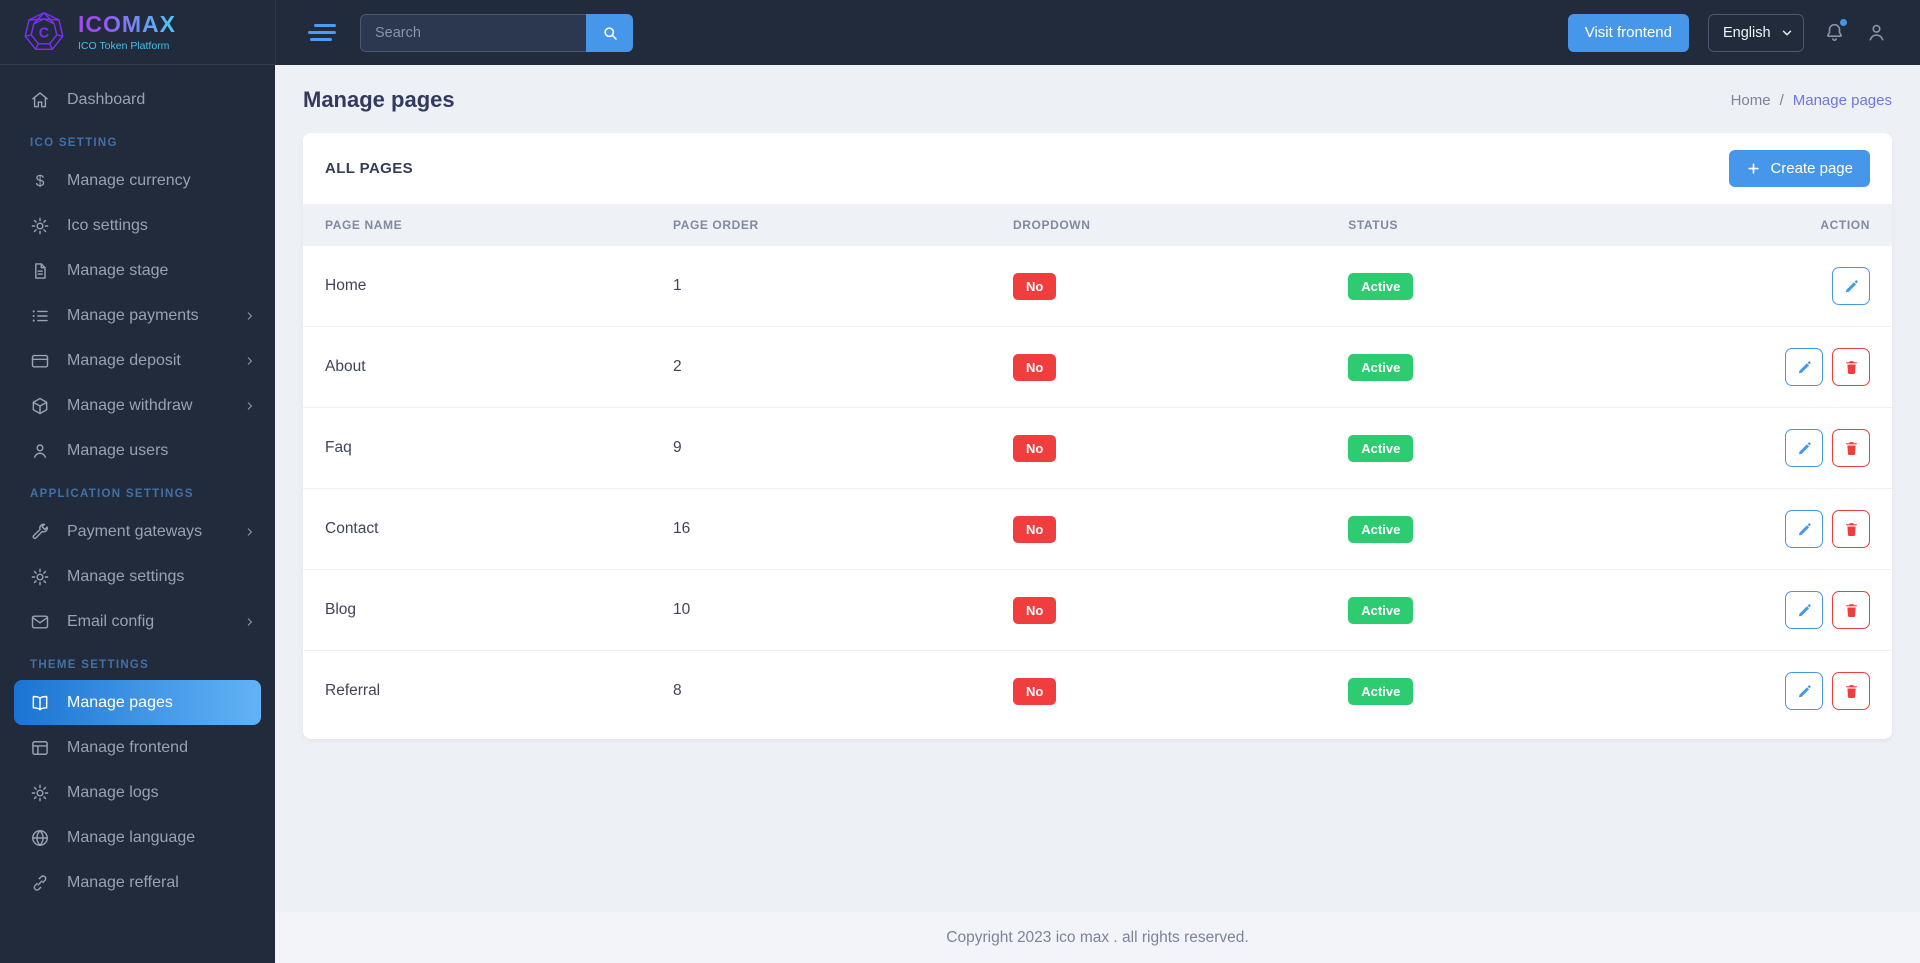 This screenshot has height=963, width=1920. I want to click on sidebar-item-dashboard: Dashboard, so click(137, 99).